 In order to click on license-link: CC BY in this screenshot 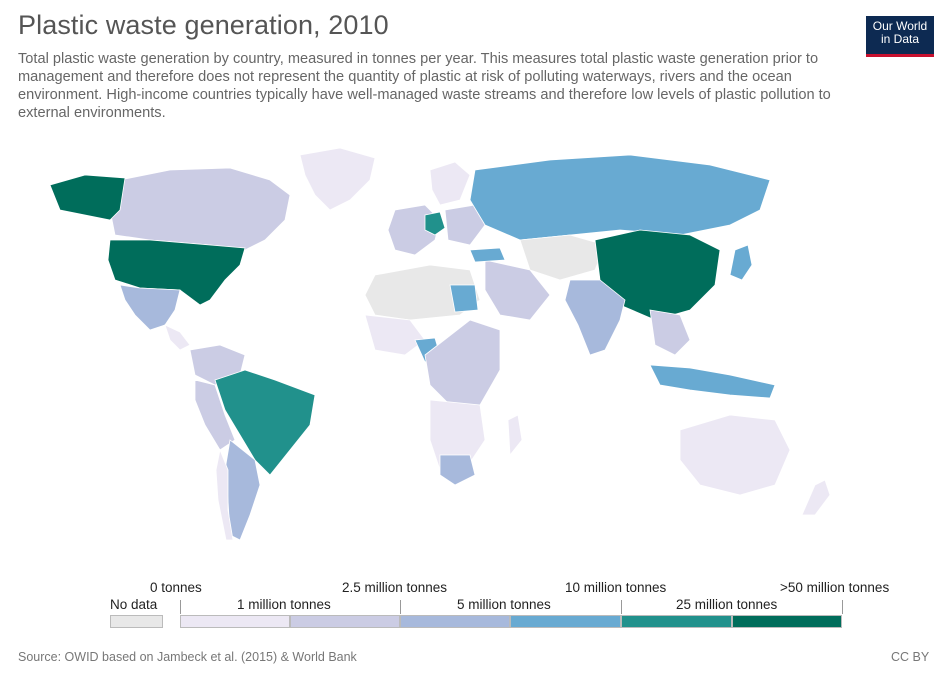, I will do `click(910, 657)`.